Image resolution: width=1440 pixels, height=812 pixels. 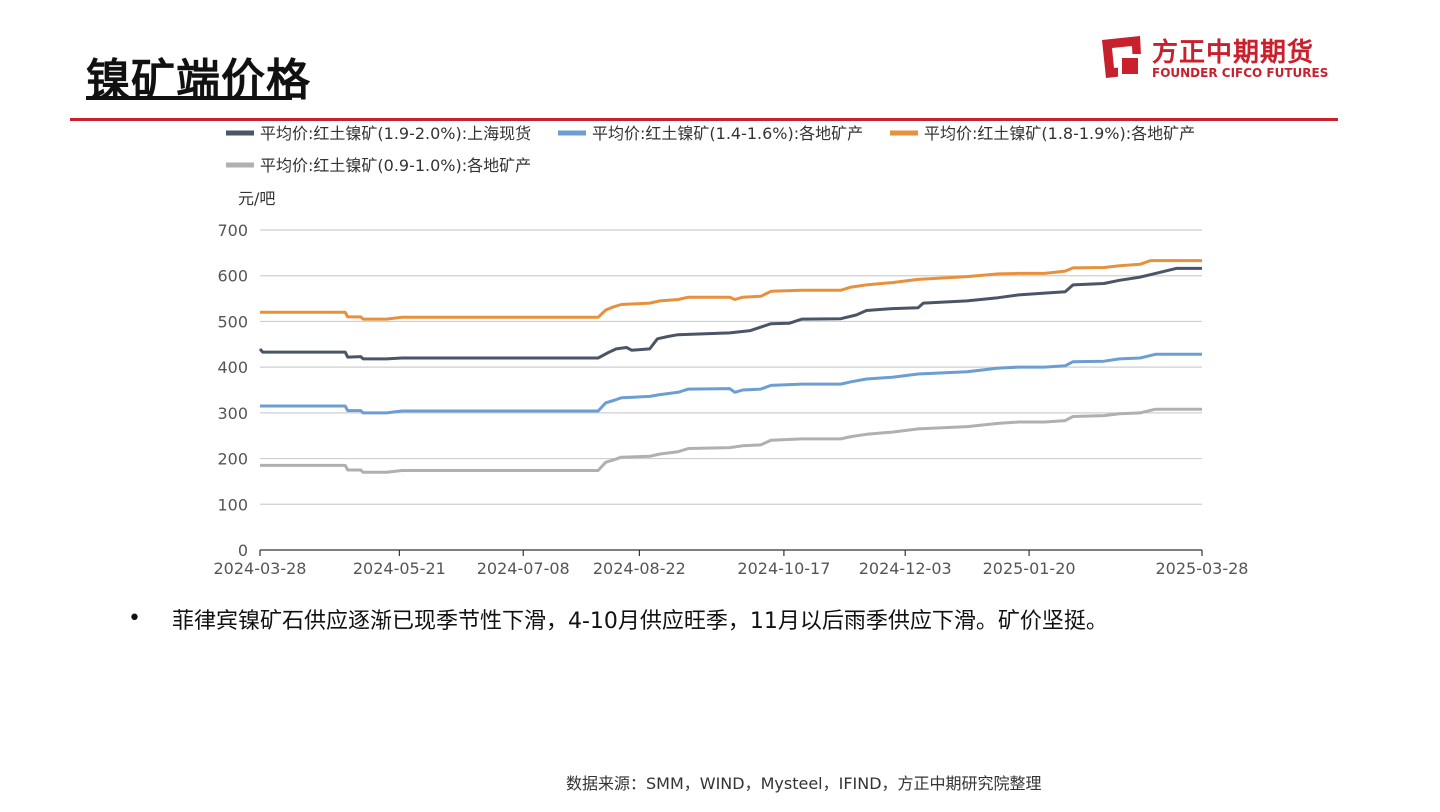 What do you see at coordinates (232, 321) in the screenshot?
I see `y-tick-label: 500` at bounding box center [232, 321].